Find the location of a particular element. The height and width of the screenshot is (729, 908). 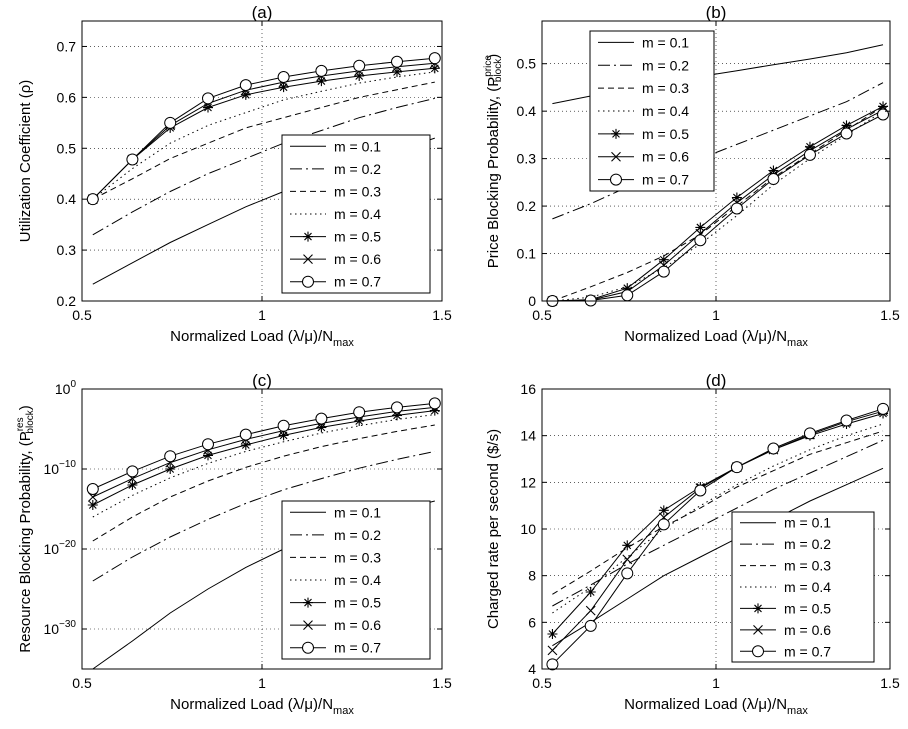

y-tick-label: 10 is located at coordinates (528, 529).